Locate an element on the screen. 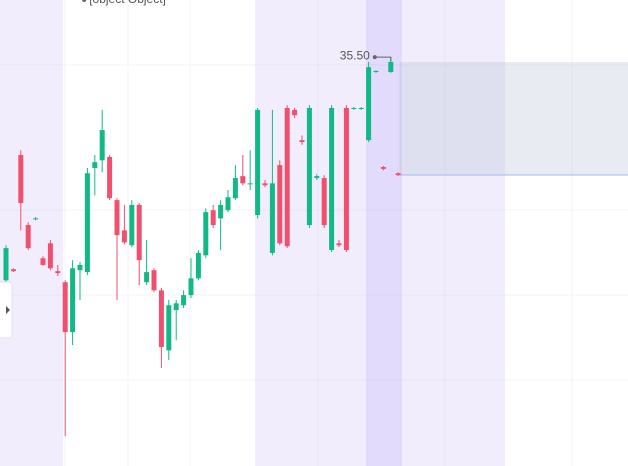  high-marker is located at coordinates (383, 59).